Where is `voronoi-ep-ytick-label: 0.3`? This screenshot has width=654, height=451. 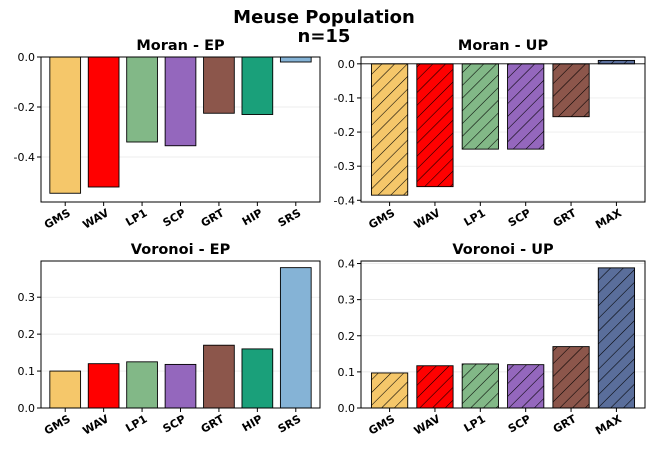
voronoi-ep-ytick-label: 0.3 is located at coordinates (27, 297).